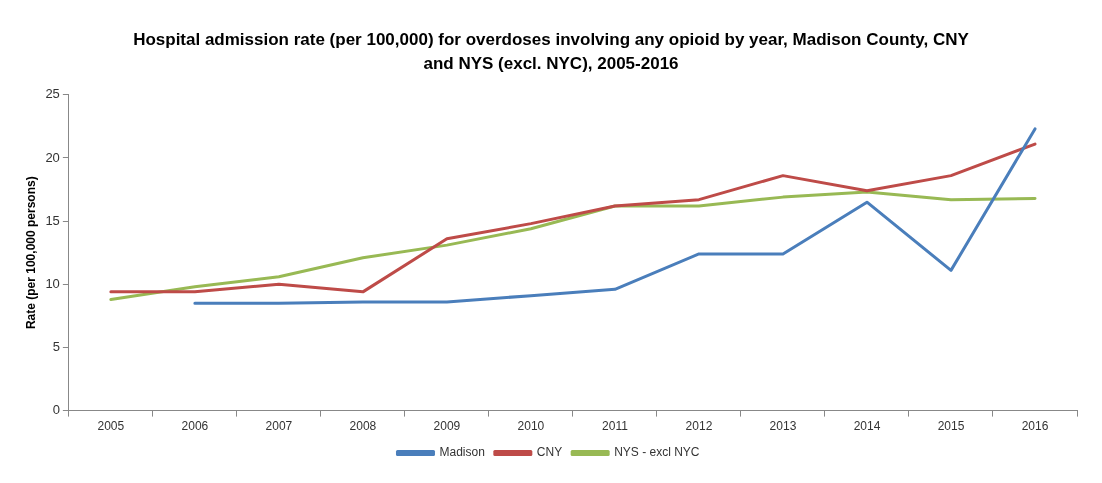 The height and width of the screenshot is (483, 1102). Describe the element at coordinates (52, 283) in the screenshot. I see `y-tick-label: 10` at that location.